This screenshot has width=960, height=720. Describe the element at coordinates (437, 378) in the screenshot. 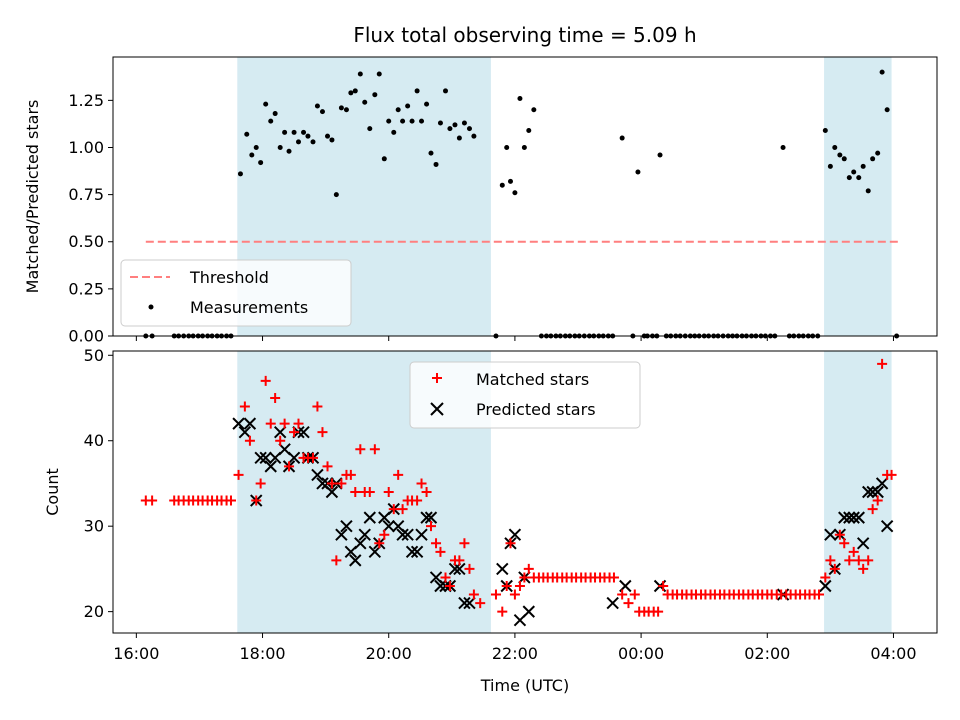

I see `matched-legend-swatch` at that location.